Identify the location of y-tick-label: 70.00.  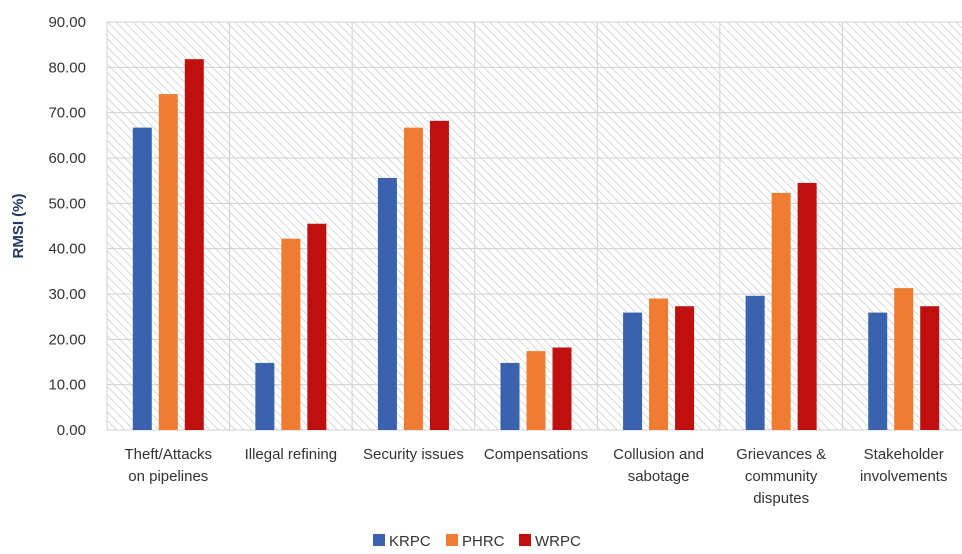
(67, 113).